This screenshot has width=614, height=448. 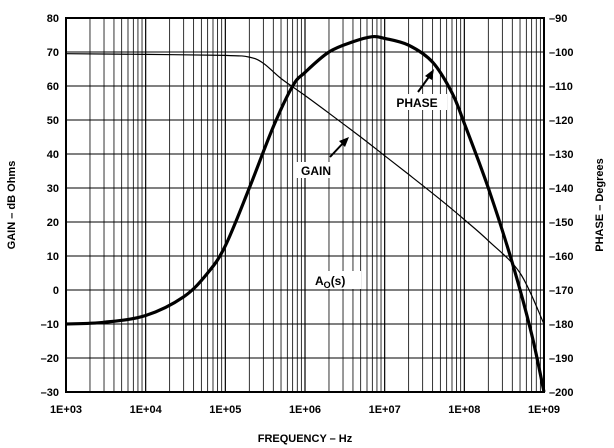 I want to click on y-left-tick-label: 40, so click(x=53, y=155).